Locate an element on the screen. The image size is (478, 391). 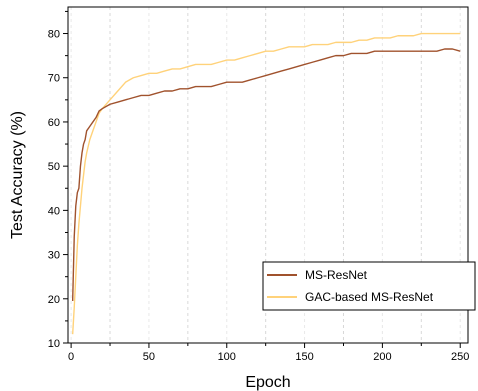
legend-label-gac-ms-resnet: GAC-based MS-ResNet is located at coordinates (369, 297).